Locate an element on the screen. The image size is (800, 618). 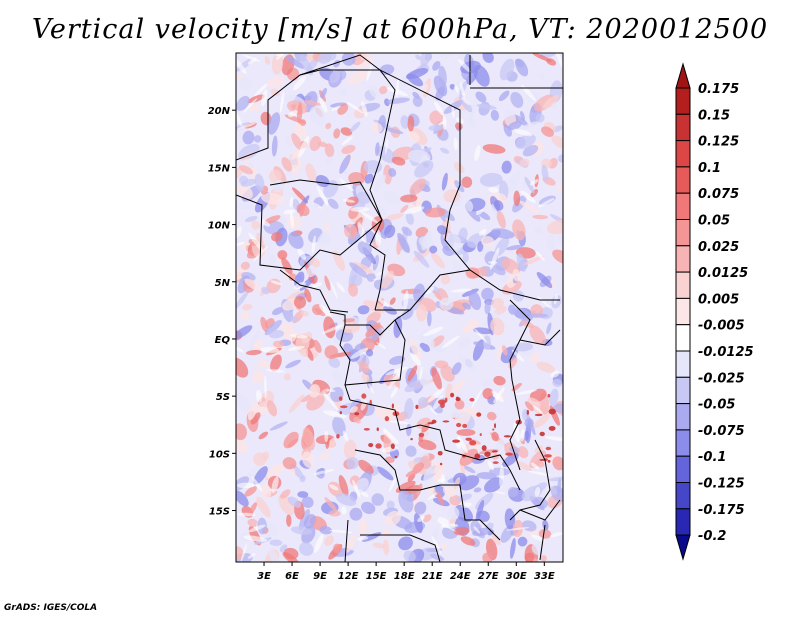
colorbar-label: -0.005 is located at coordinates (721, 326).